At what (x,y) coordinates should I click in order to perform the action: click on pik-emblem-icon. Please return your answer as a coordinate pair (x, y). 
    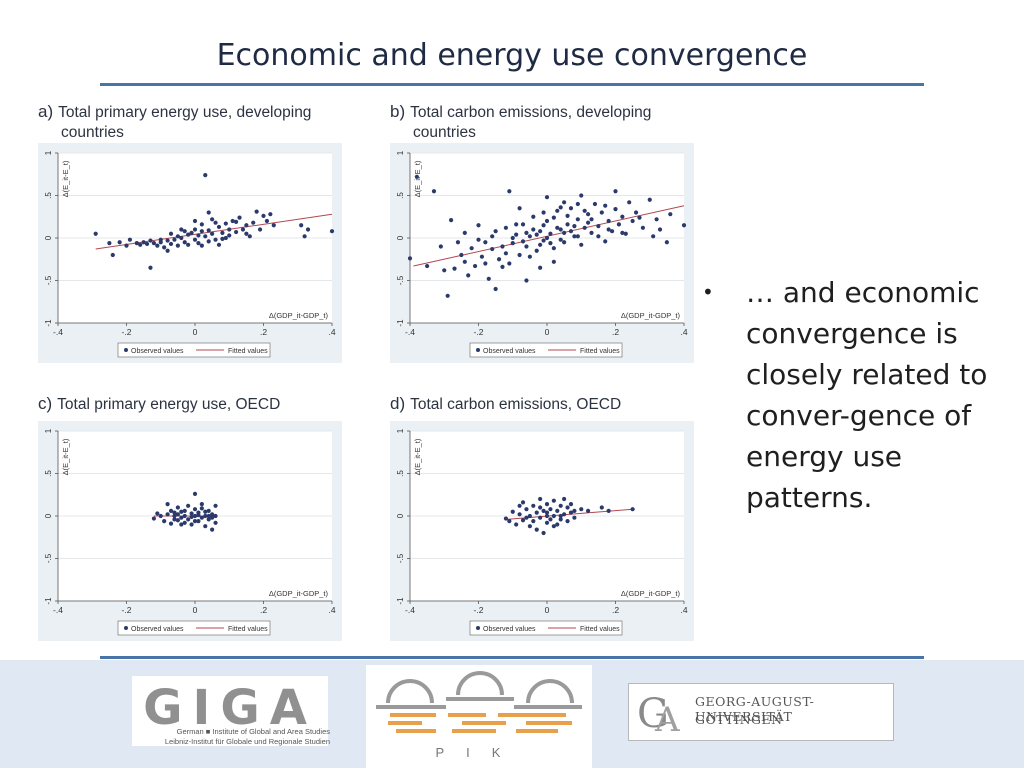
    Looking at the image, I should click on (479, 702).